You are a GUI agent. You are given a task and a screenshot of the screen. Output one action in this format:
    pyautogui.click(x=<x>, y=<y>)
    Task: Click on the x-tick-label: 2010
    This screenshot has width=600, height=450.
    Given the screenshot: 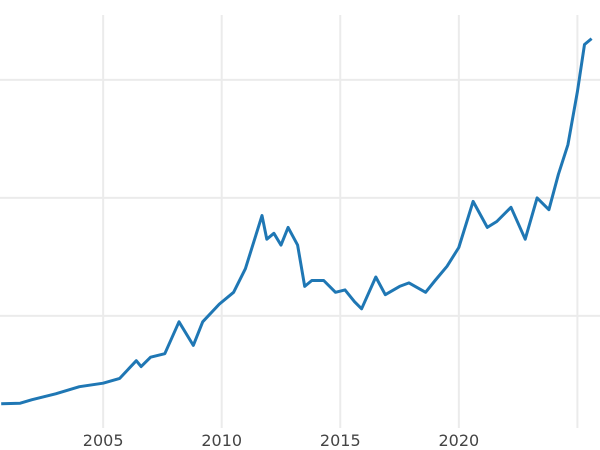 What is the action you would take?
    pyautogui.click(x=221, y=440)
    